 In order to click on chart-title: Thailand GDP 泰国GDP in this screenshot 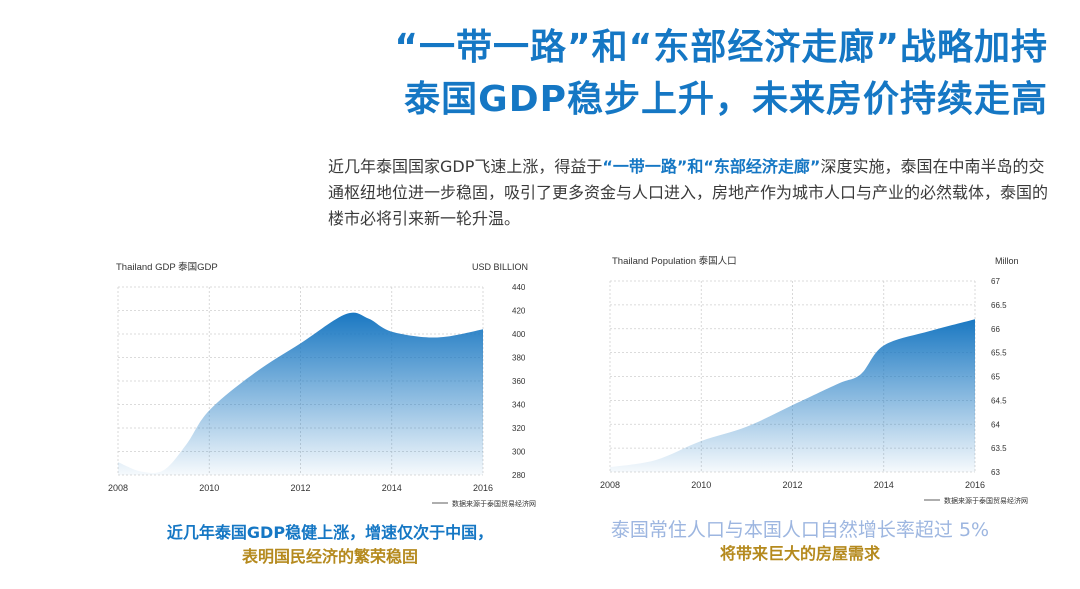, I will do `click(167, 267)`.